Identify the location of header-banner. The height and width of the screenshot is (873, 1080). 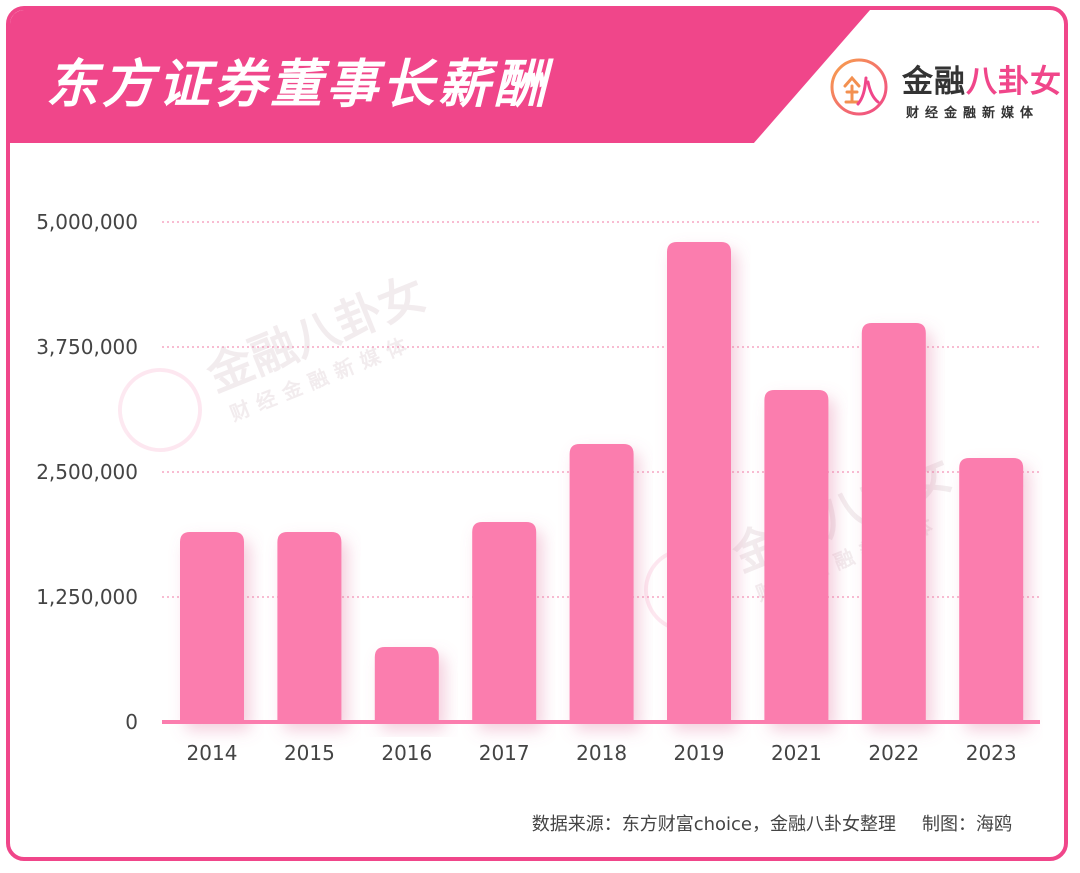
(440, 76).